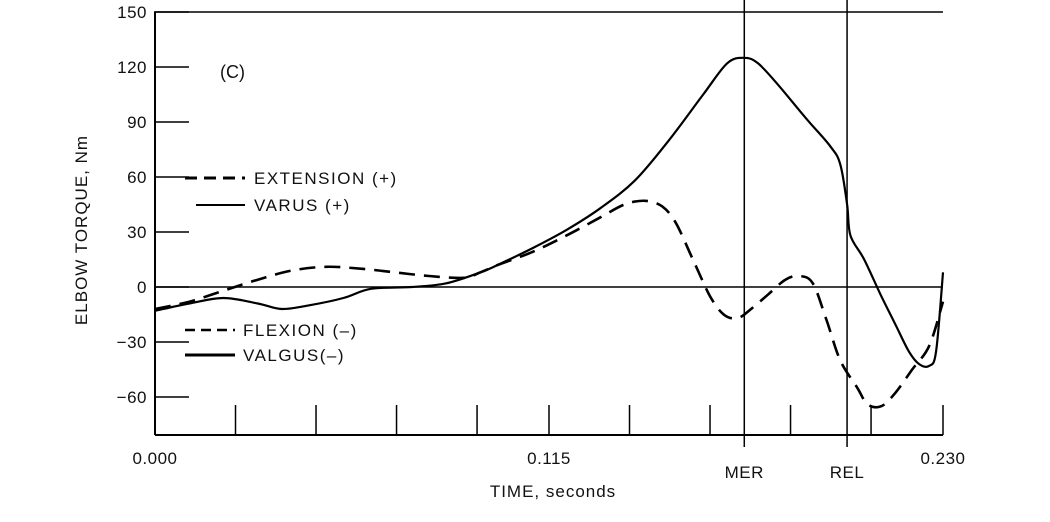 The width and height of the screenshot is (1050, 522). What do you see at coordinates (132, 67) in the screenshot?
I see `y-tick-label: 120` at bounding box center [132, 67].